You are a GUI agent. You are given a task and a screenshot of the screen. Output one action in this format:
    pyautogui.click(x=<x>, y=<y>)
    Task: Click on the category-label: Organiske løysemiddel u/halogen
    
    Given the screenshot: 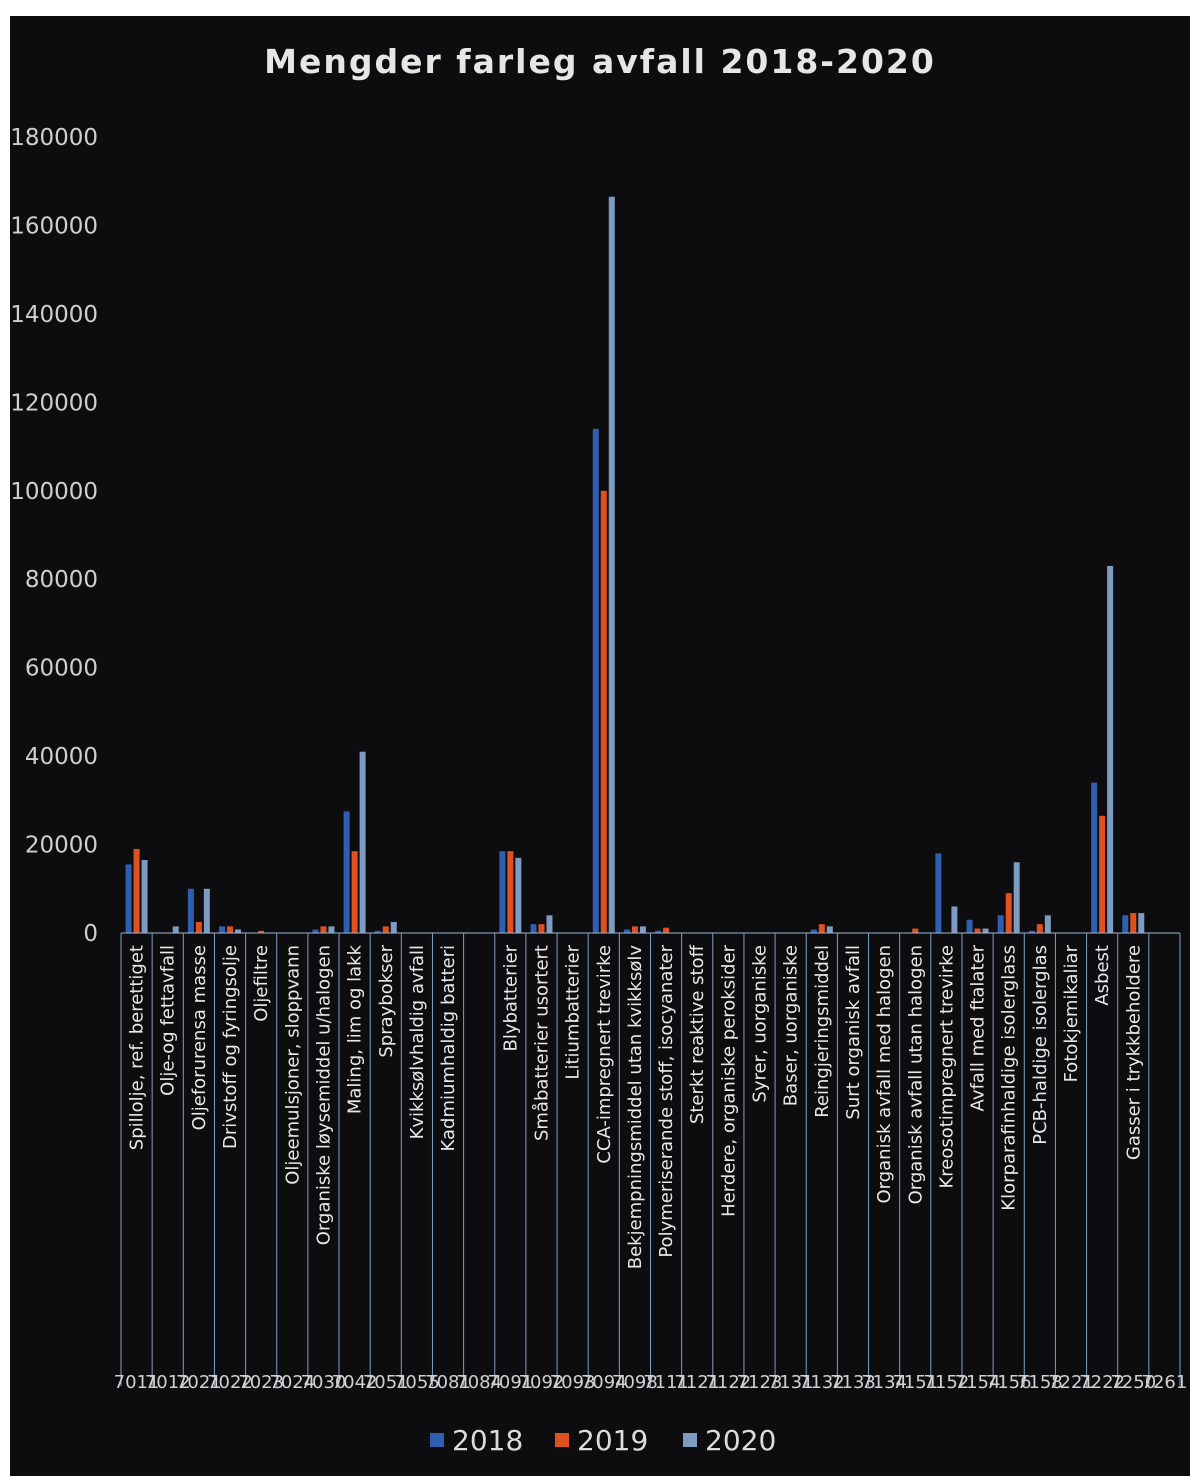 What is the action you would take?
    pyautogui.click(x=323, y=1095)
    